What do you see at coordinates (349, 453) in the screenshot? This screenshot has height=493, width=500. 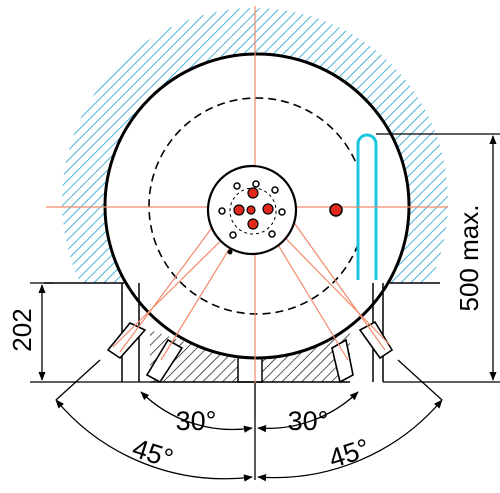 I see `outer-angle-right-label: 45°` at bounding box center [349, 453].